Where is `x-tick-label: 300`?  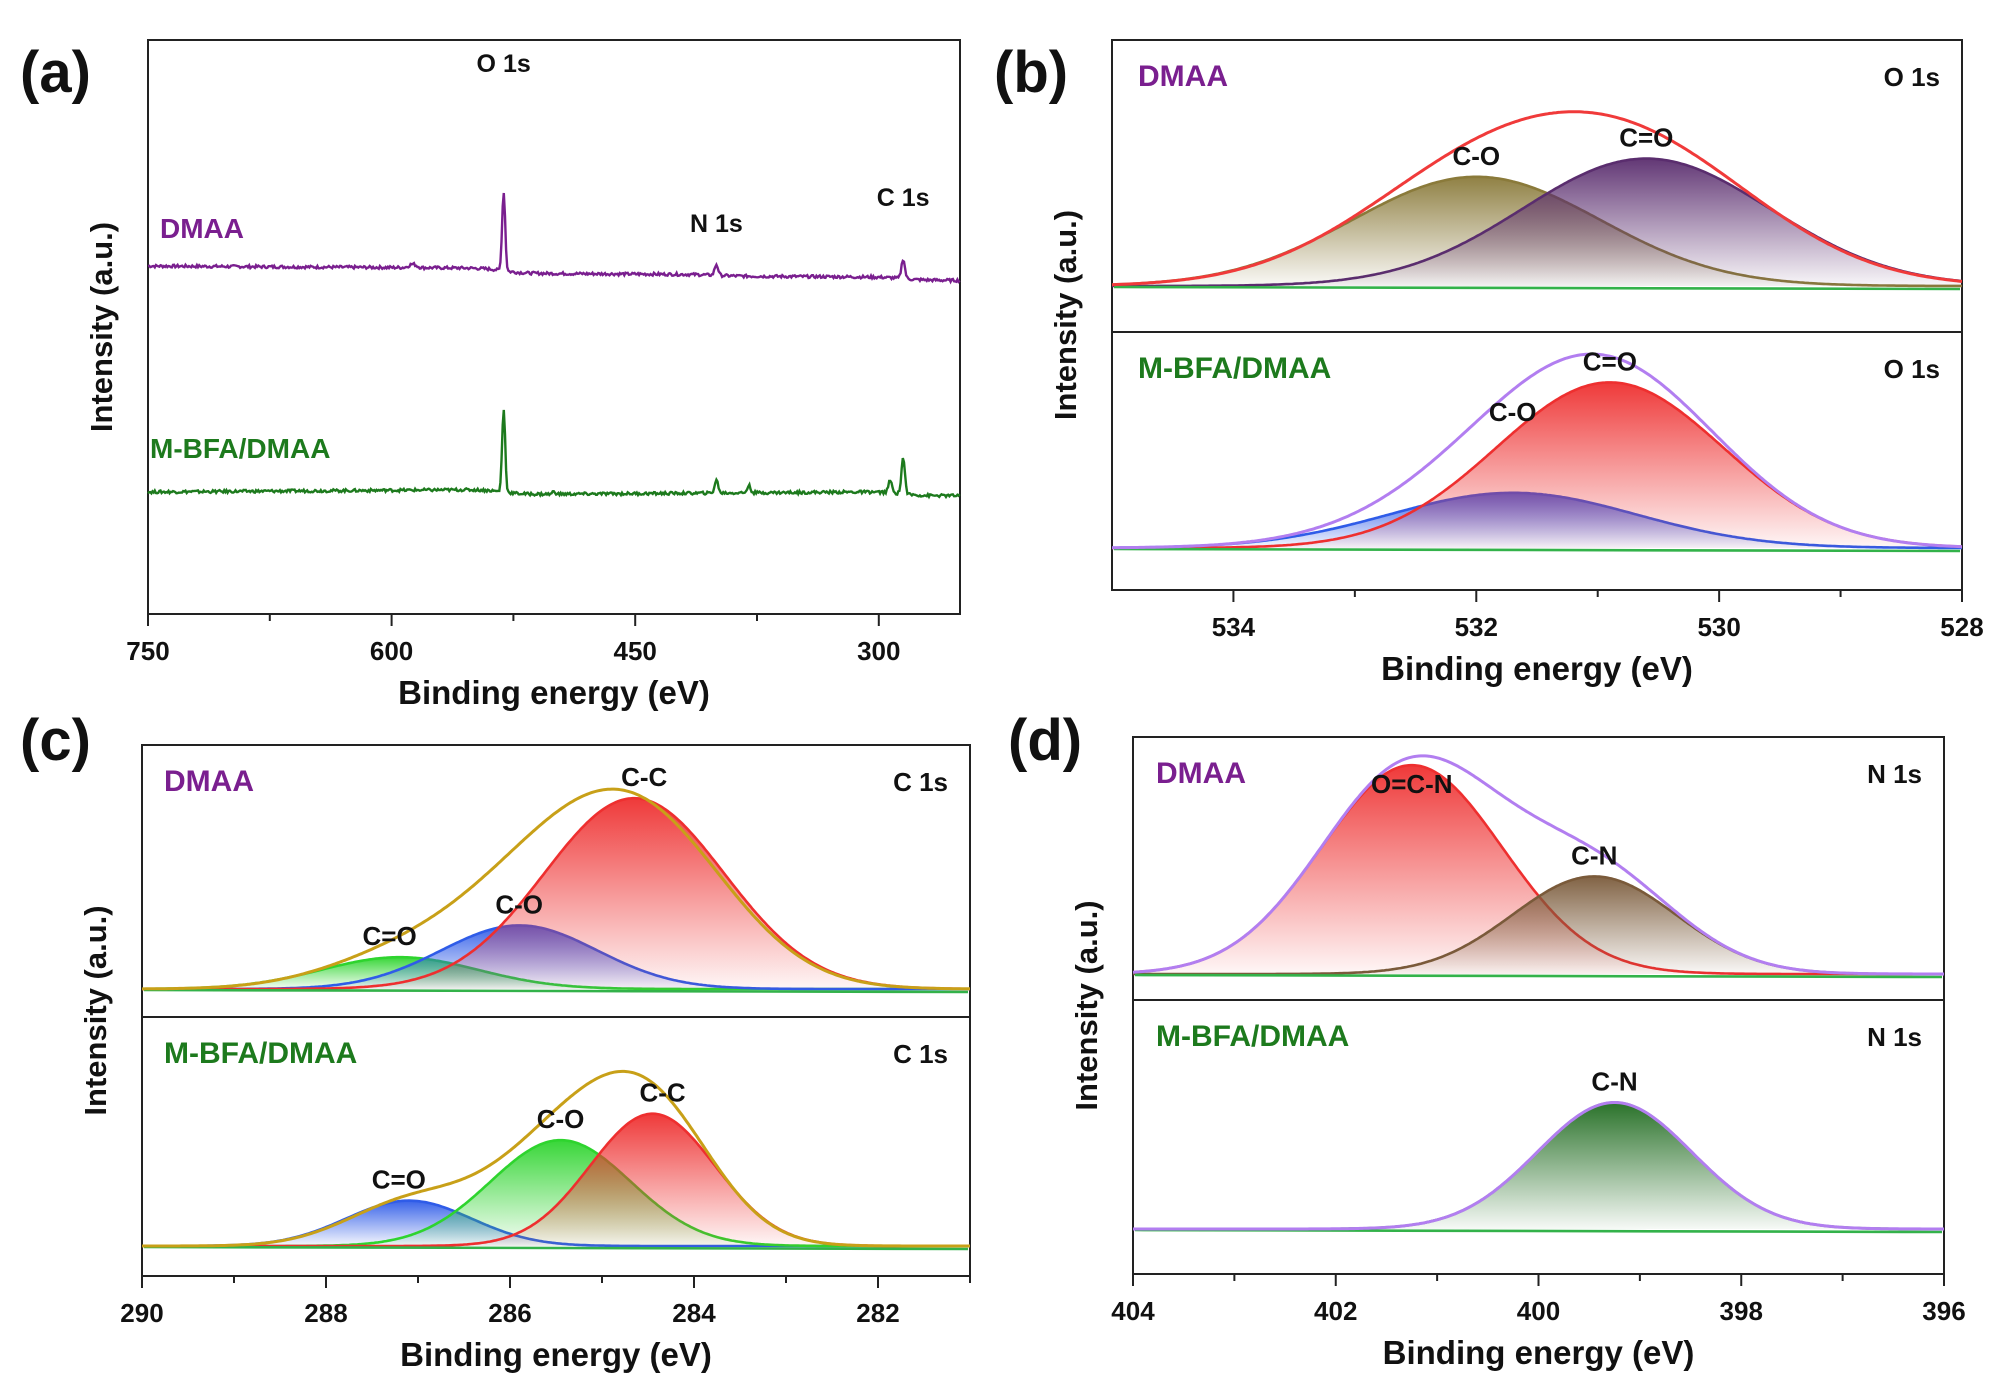
x-tick-label: 300 is located at coordinates (878, 651).